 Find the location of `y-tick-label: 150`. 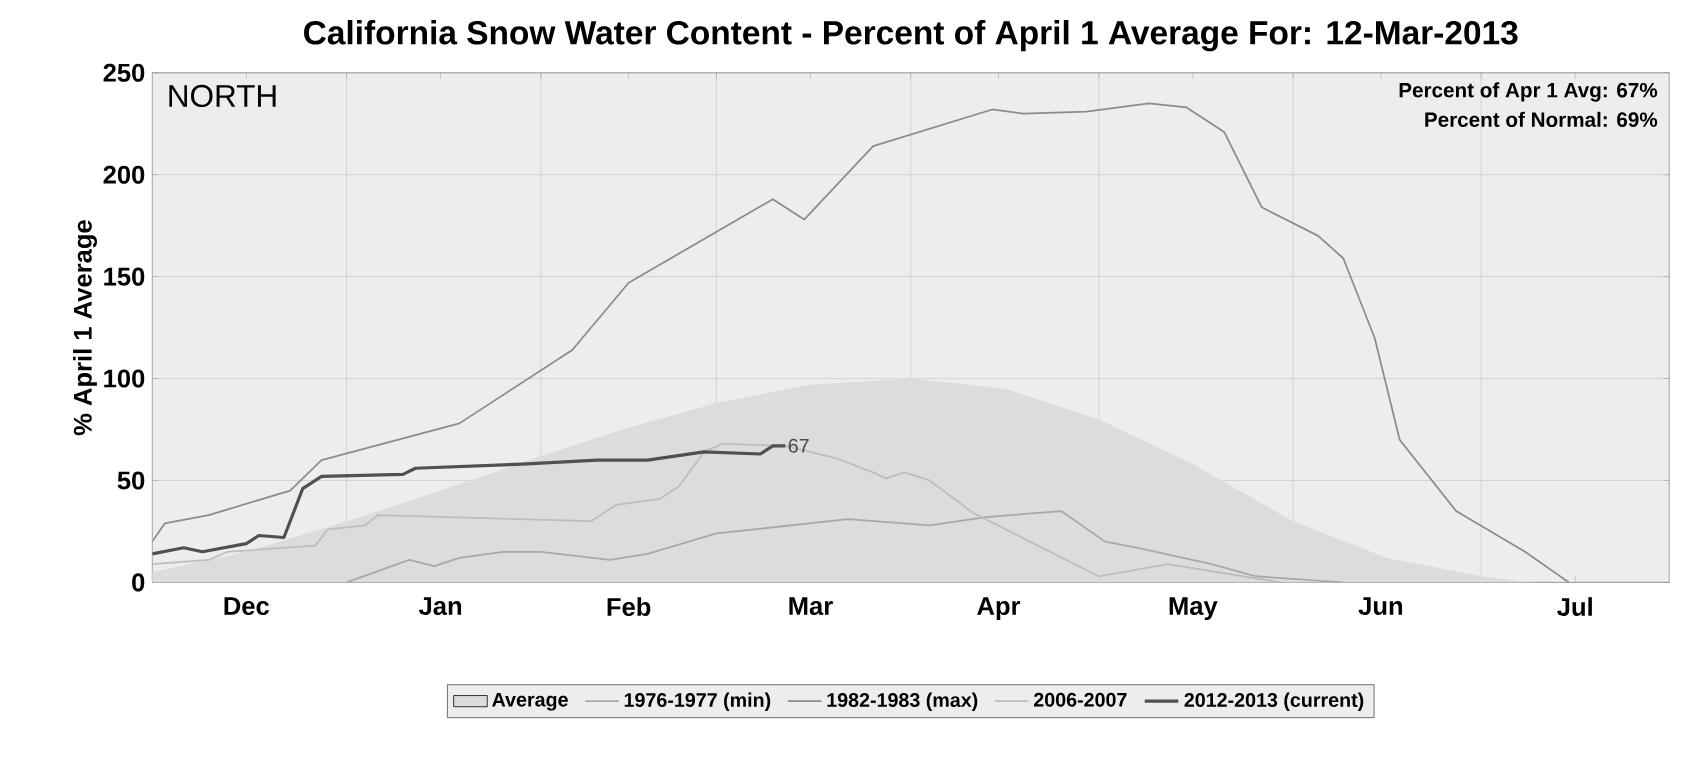

y-tick-label: 150 is located at coordinates (124, 276).